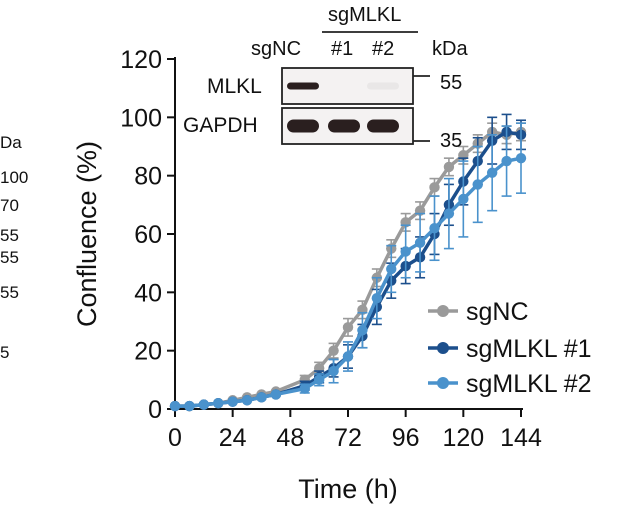  I want to click on x-axis-label: Time (h), so click(348, 489).